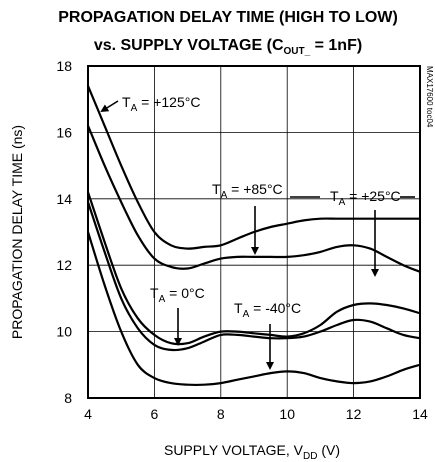 This screenshot has width=435, height=462. What do you see at coordinates (68, 398) in the screenshot?
I see `y-tick-label: 8` at bounding box center [68, 398].